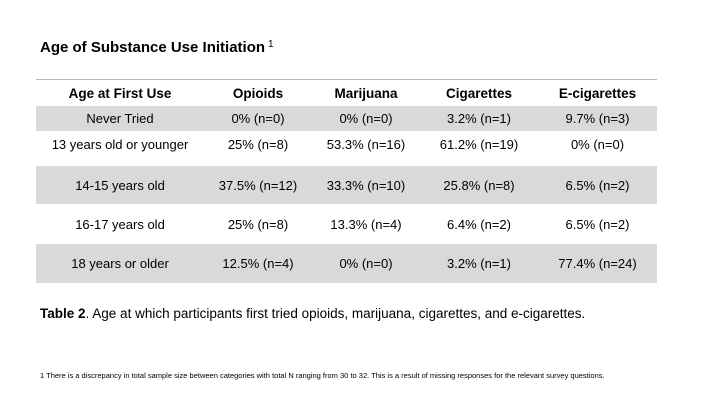  What do you see at coordinates (597, 93) in the screenshot?
I see `header-ecigarettes: E-cigarettes` at bounding box center [597, 93].